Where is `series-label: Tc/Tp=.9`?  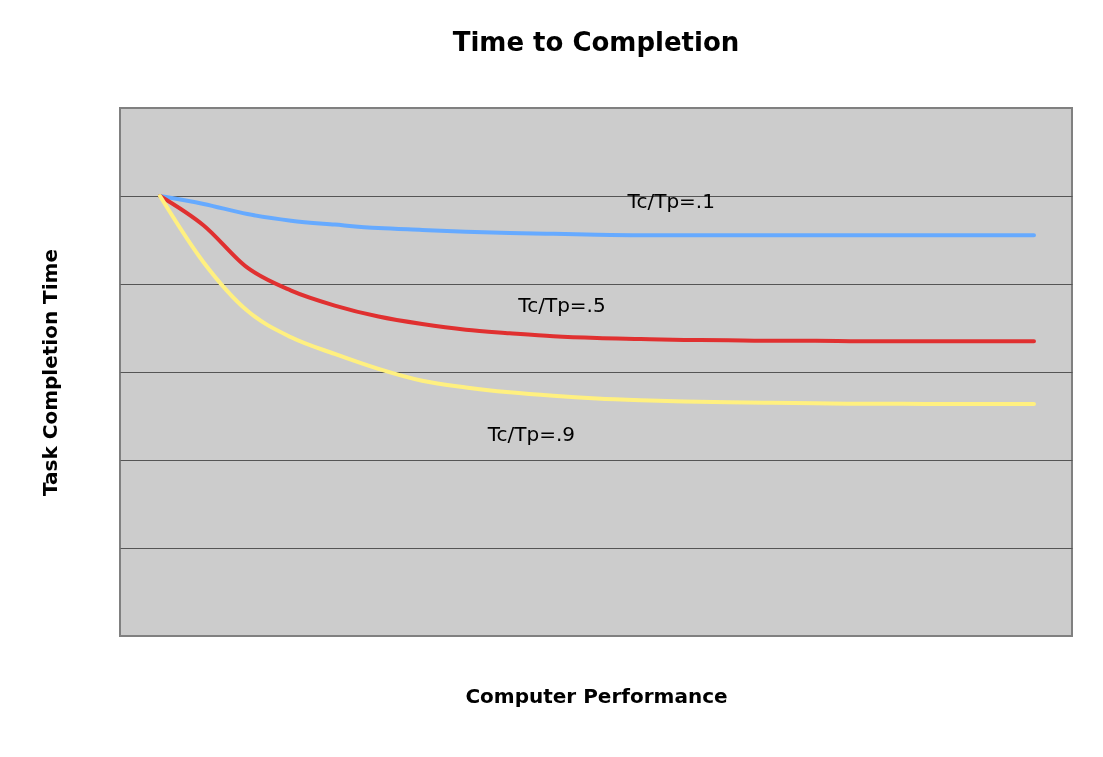 series-label: Tc/Tp=.9 is located at coordinates (531, 434).